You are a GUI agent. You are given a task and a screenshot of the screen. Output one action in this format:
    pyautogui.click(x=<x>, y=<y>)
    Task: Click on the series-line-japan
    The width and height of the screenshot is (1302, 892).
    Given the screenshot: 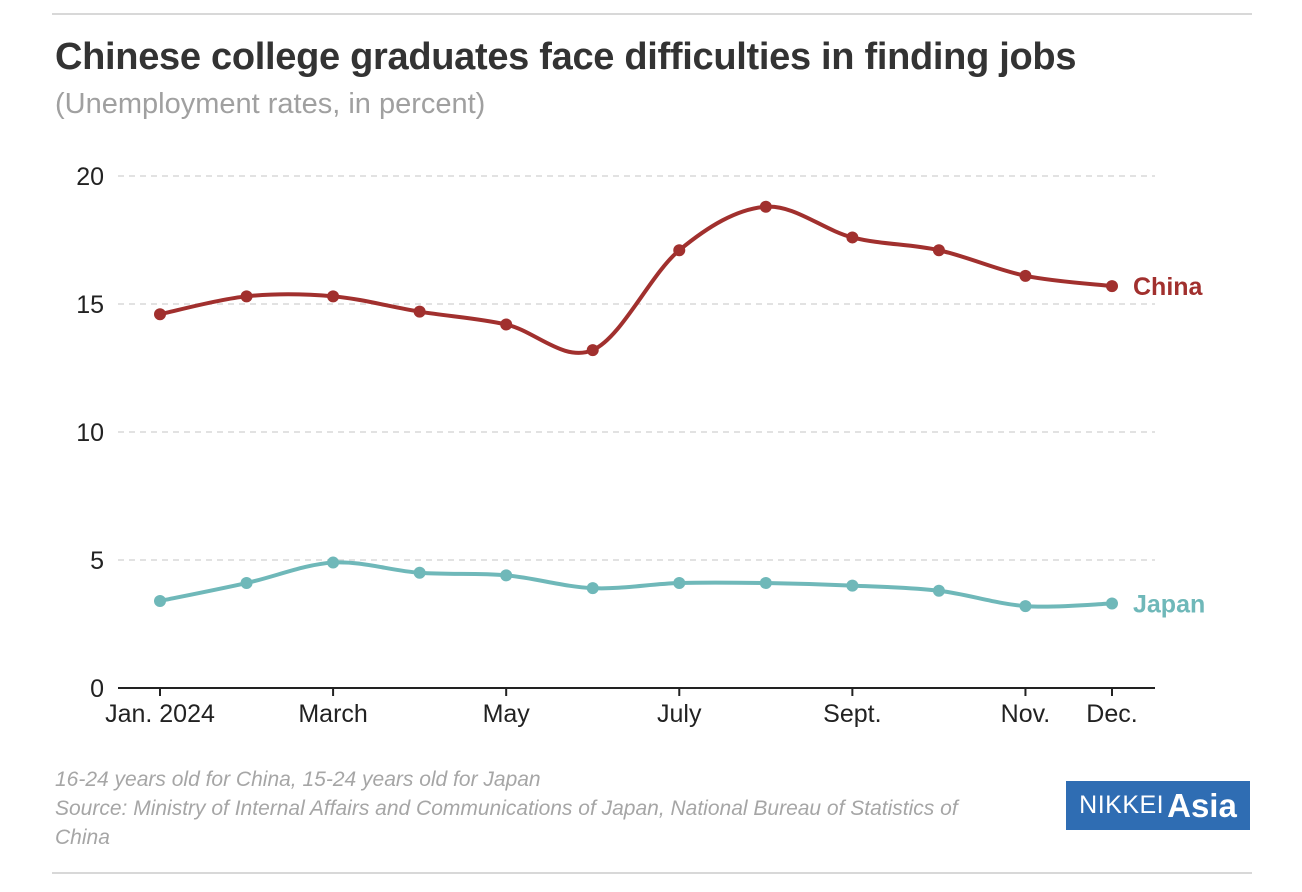 What is the action you would take?
    pyautogui.click(x=636, y=584)
    